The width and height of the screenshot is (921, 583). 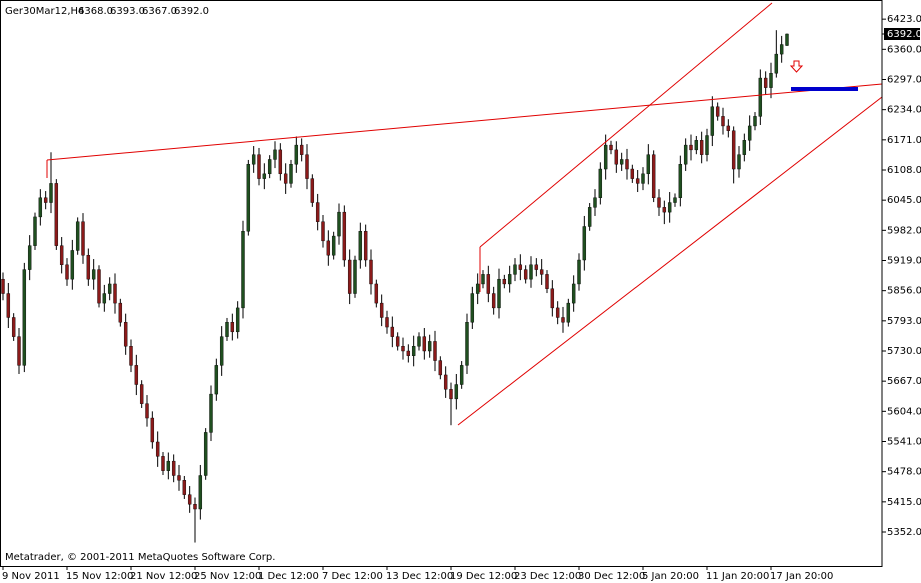 What do you see at coordinates (419, 576) in the screenshot?
I see `x-tick-label: 13 Dec 12:00` at bounding box center [419, 576].